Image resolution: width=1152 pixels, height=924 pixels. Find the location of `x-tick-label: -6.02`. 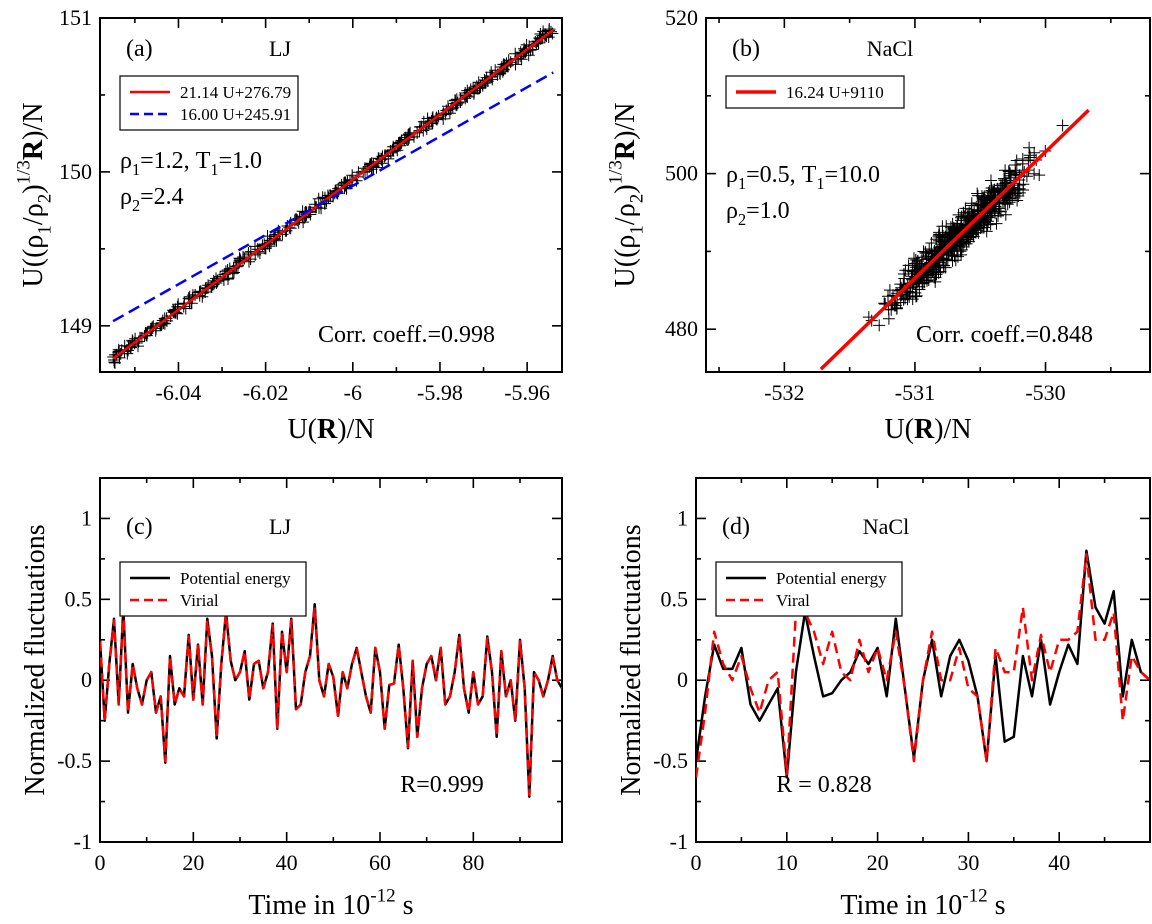

x-tick-label: -6.02 is located at coordinates (266, 392).